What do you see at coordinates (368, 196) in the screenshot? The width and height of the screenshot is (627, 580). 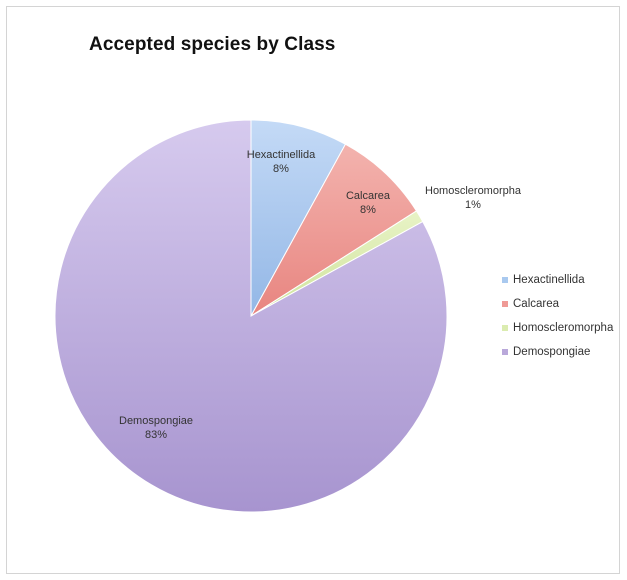 I see `slice-label-name: Calcarea` at bounding box center [368, 196].